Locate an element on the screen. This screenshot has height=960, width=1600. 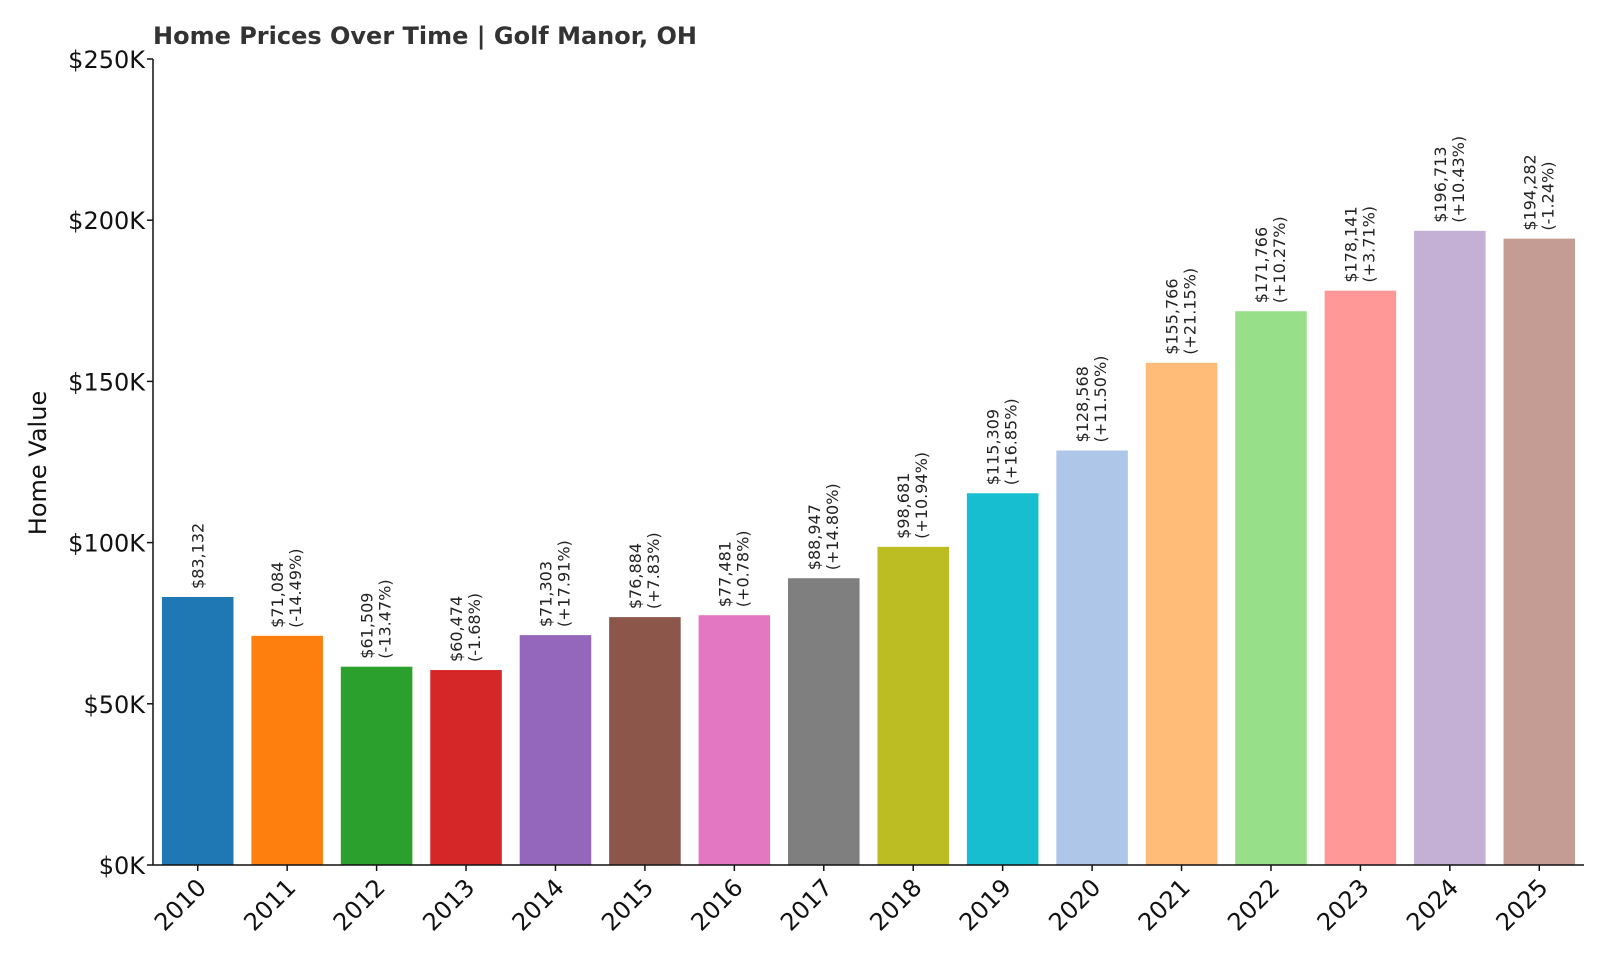
value-label: $71,084 is located at coordinates (277, 595).